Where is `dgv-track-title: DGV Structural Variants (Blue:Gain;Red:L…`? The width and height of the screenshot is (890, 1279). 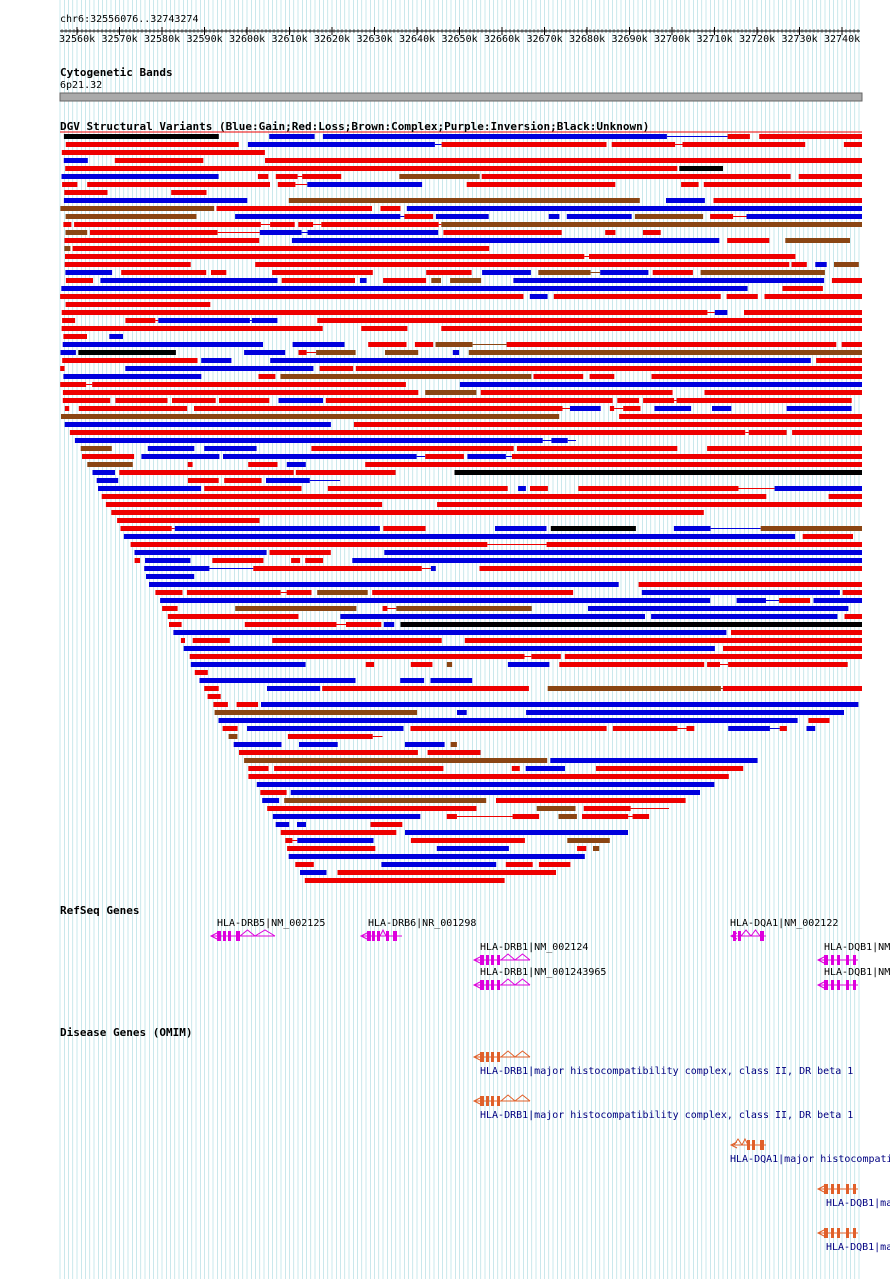 dgv-track-title: DGV Structural Variants (Blue:Gain;Red:L… is located at coordinates (355, 126).